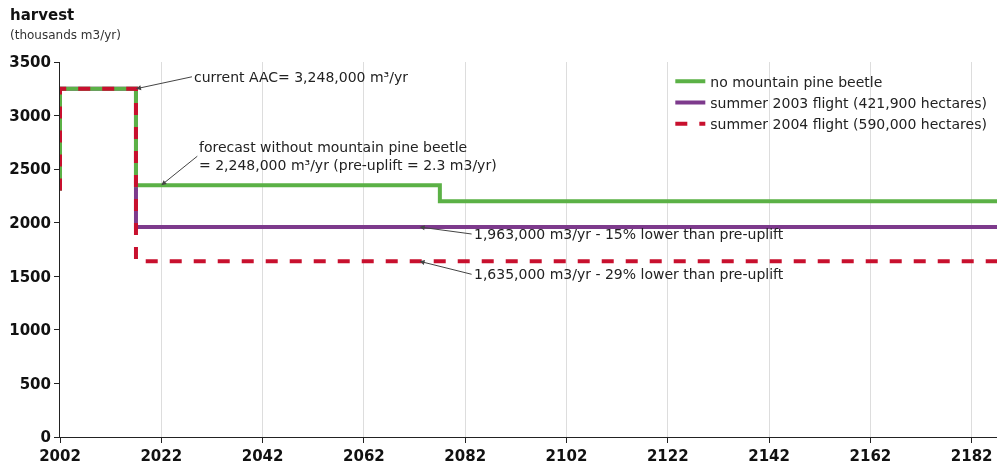 This screenshot has height=473, width=1005. I want to click on x-tick-label: 2162, so click(870, 456).